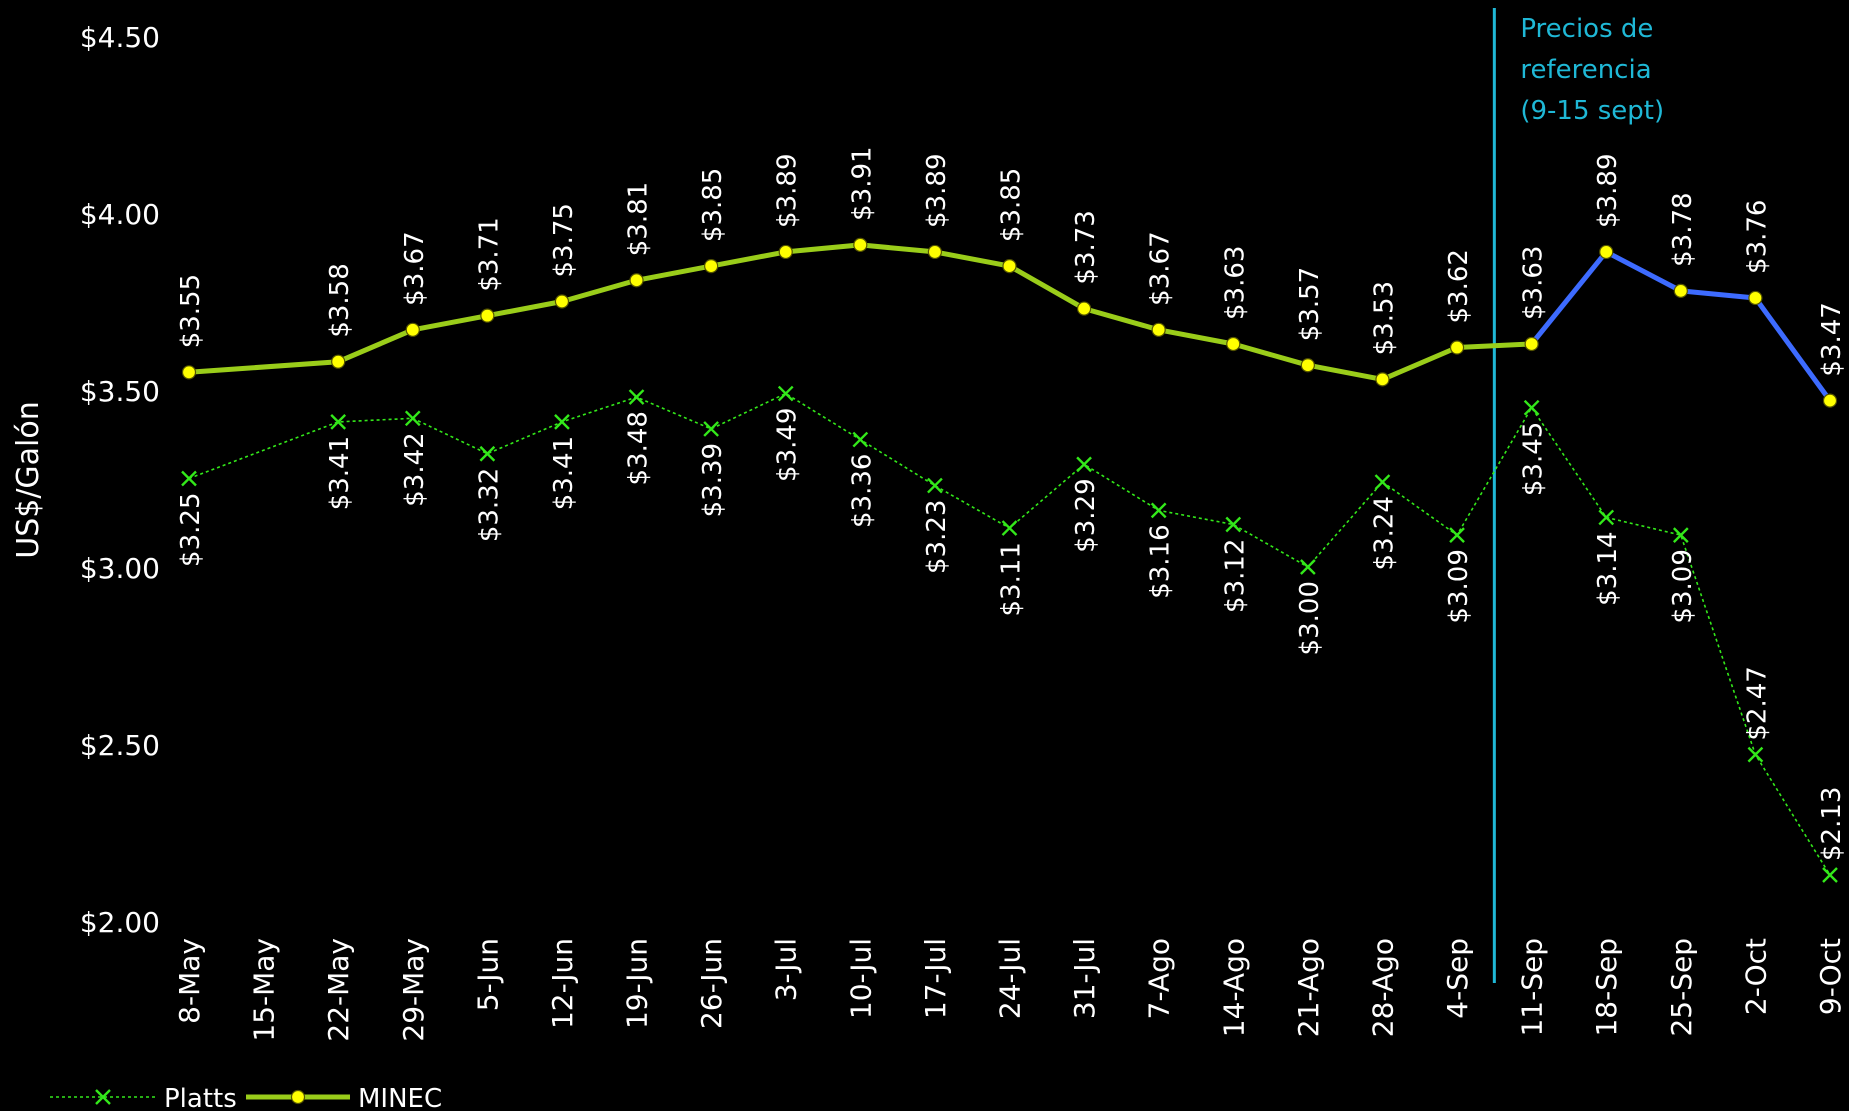 The height and width of the screenshot is (1111, 1849). Describe the element at coordinates (120, 37) in the screenshot. I see `y-tick-label: $4.50` at that location.